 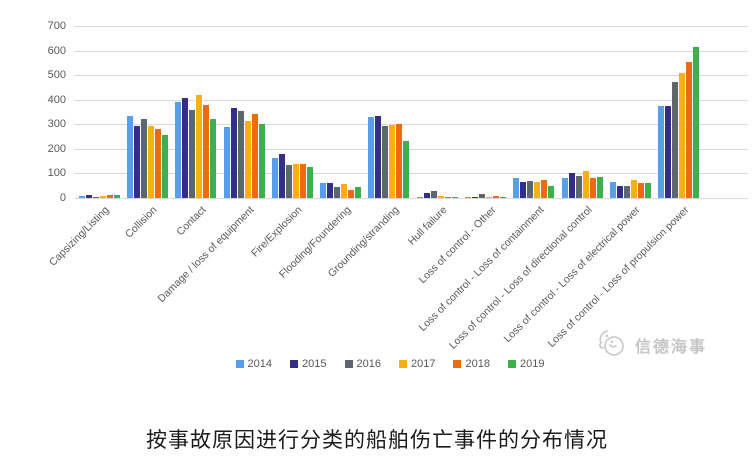 What do you see at coordinates (454, 197) in the screenshot?
I see `bar-2019-cat7` at bounding box center [454, 197].